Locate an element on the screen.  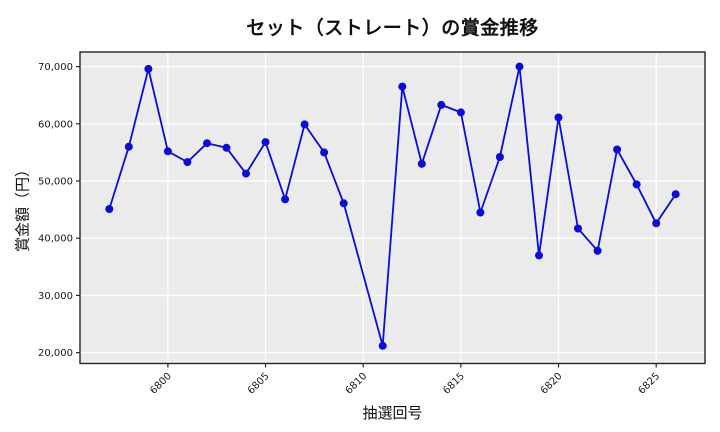
x-axis-label: 抽選回号 is located at coordinates (392, 413).